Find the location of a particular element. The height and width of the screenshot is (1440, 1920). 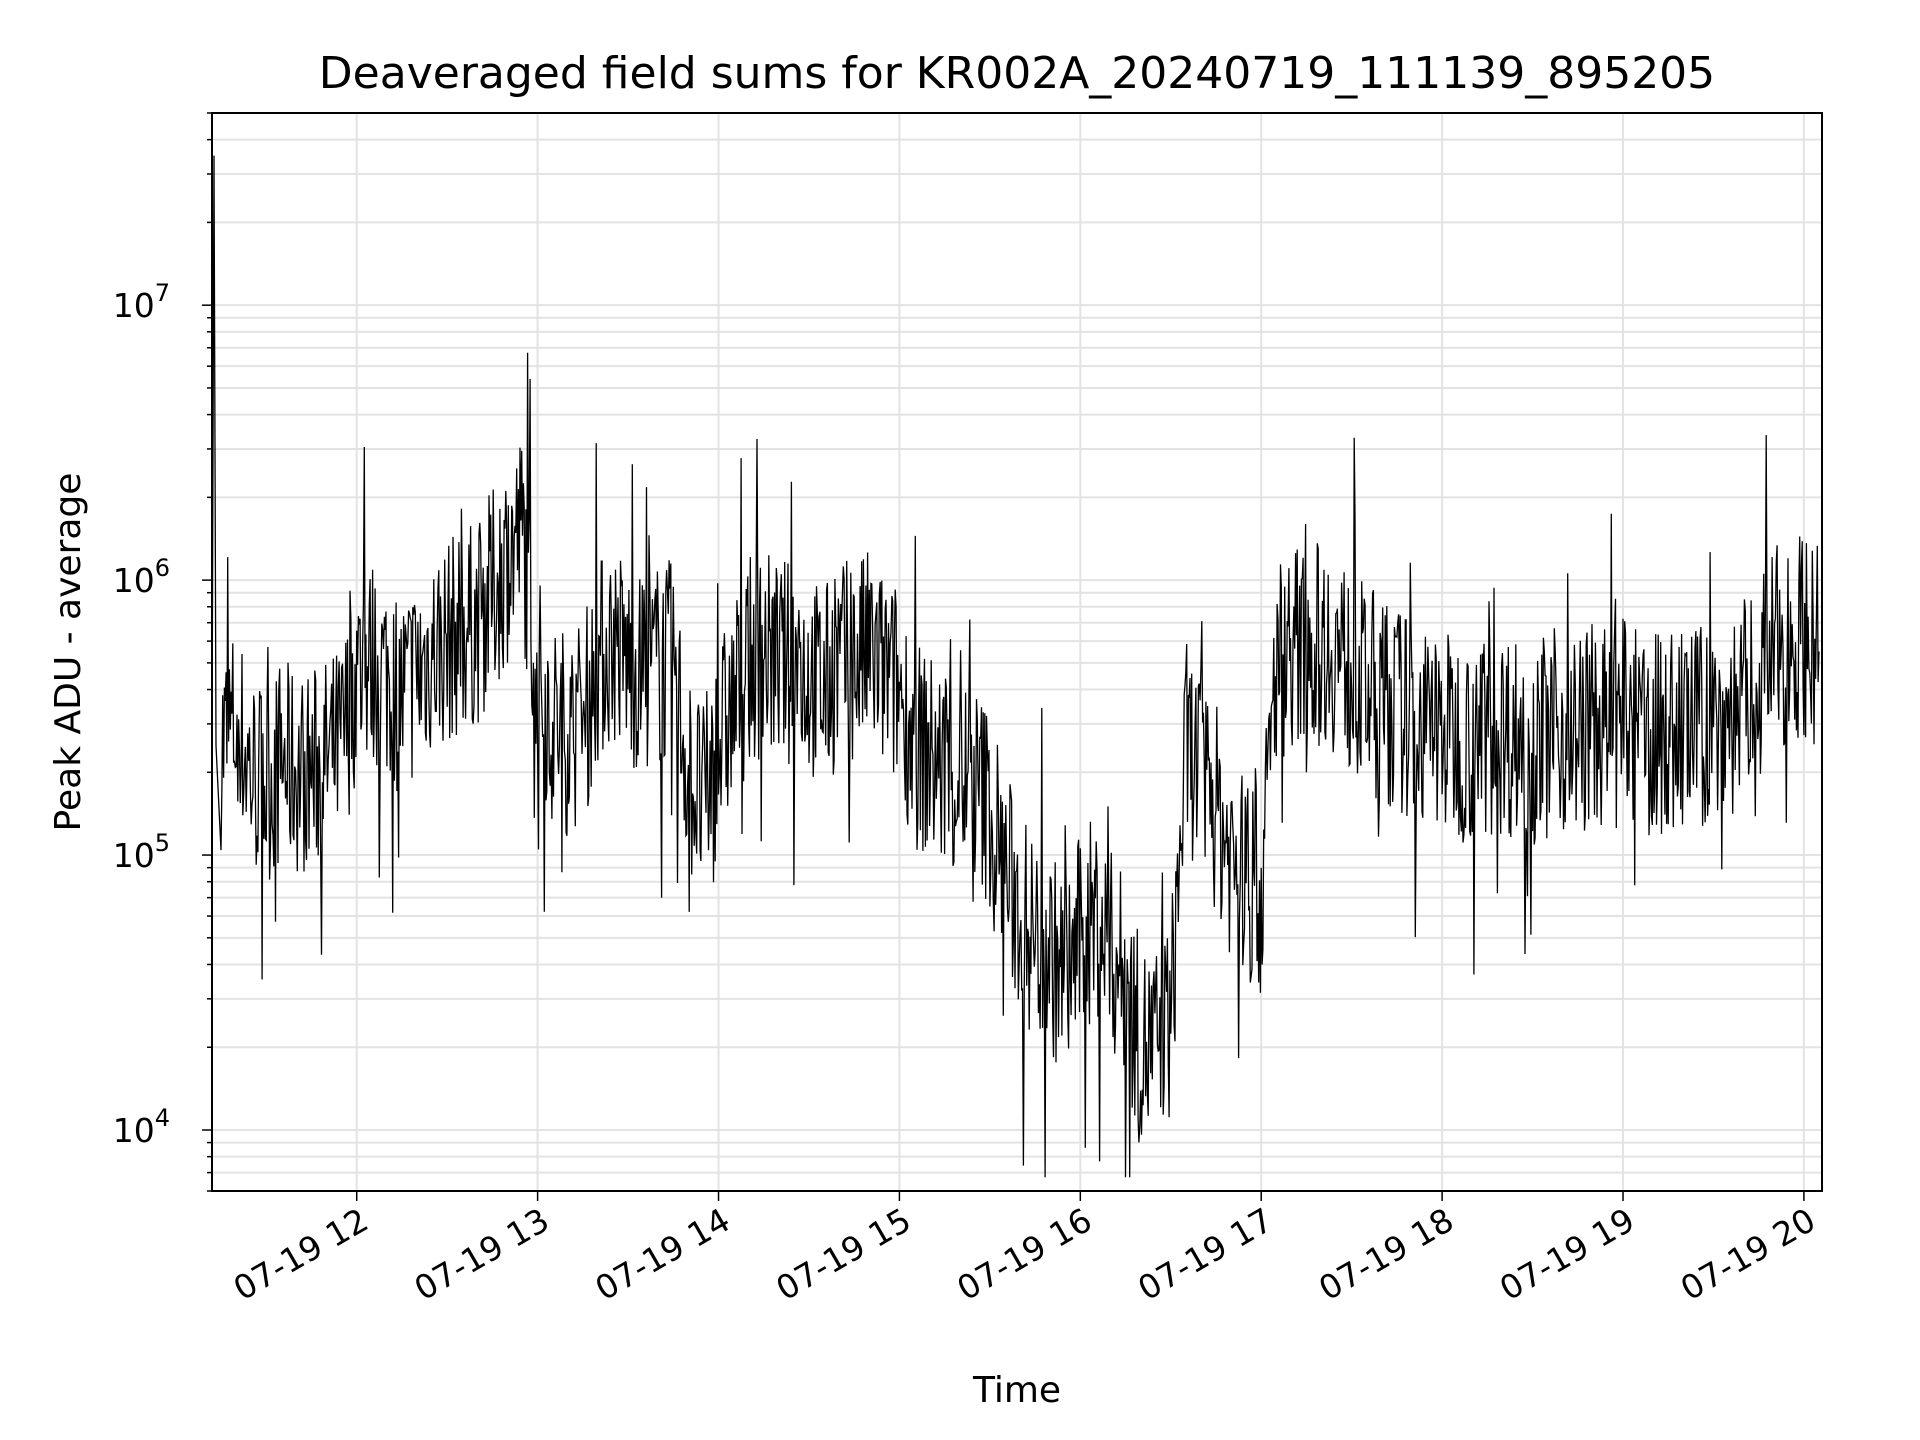

x-tick-label: 07-19 17 is located at coordinates (1205, 1254).